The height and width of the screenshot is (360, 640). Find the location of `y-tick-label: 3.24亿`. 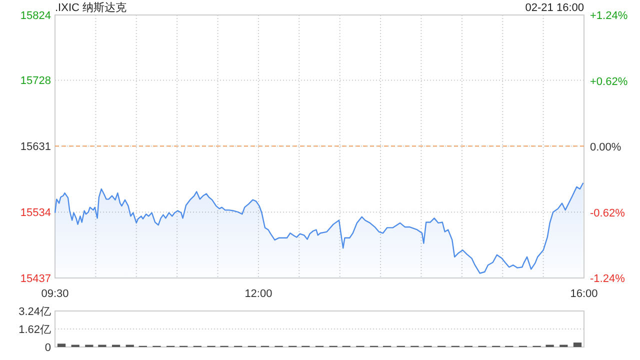

y-tick-label: 3.24亿 is located at coordinates (34, 312).